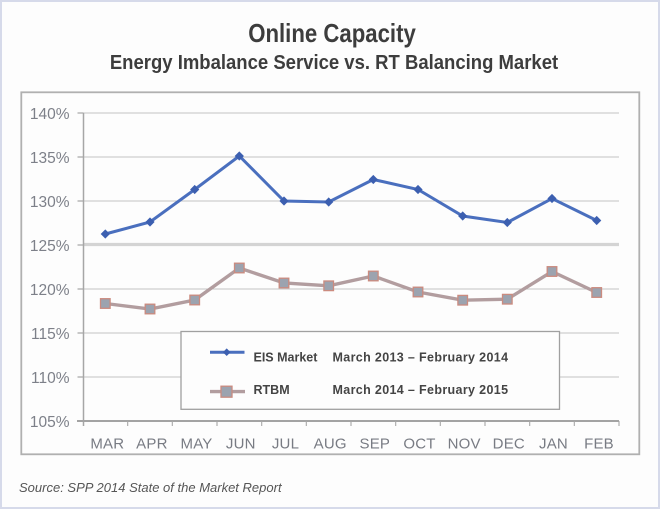 This screenshot has width=660, height=509. Describe the element at coordinates (272, 390) in the screenshot. I see `svg-text: RTBM` at that location.